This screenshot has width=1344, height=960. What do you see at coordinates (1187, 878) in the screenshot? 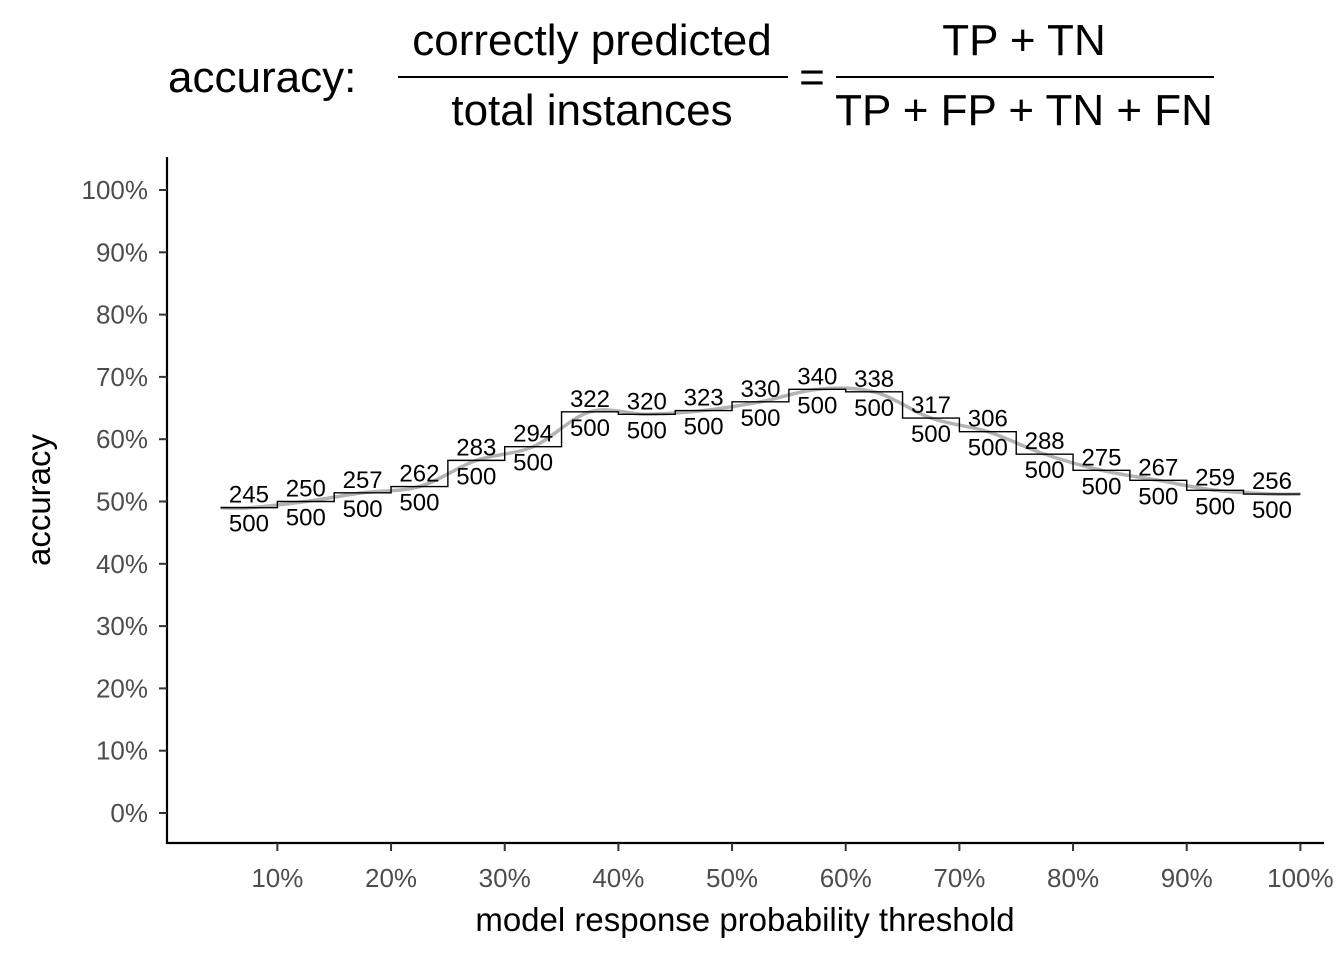
I see `x-tick-label: 90%` at bounding box center [1187, 878].